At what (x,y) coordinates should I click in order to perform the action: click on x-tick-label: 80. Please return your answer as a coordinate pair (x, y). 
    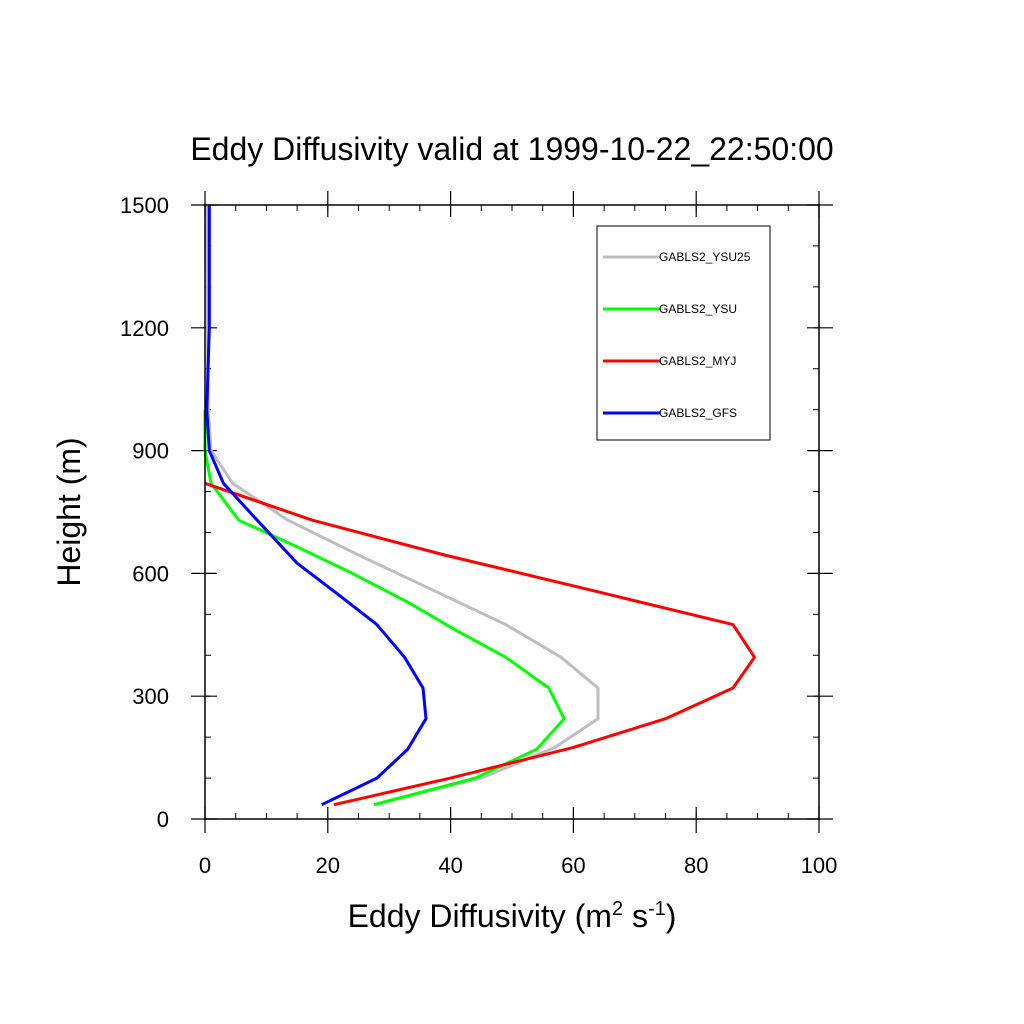
    Looking at the image, I should click on (696, 865).